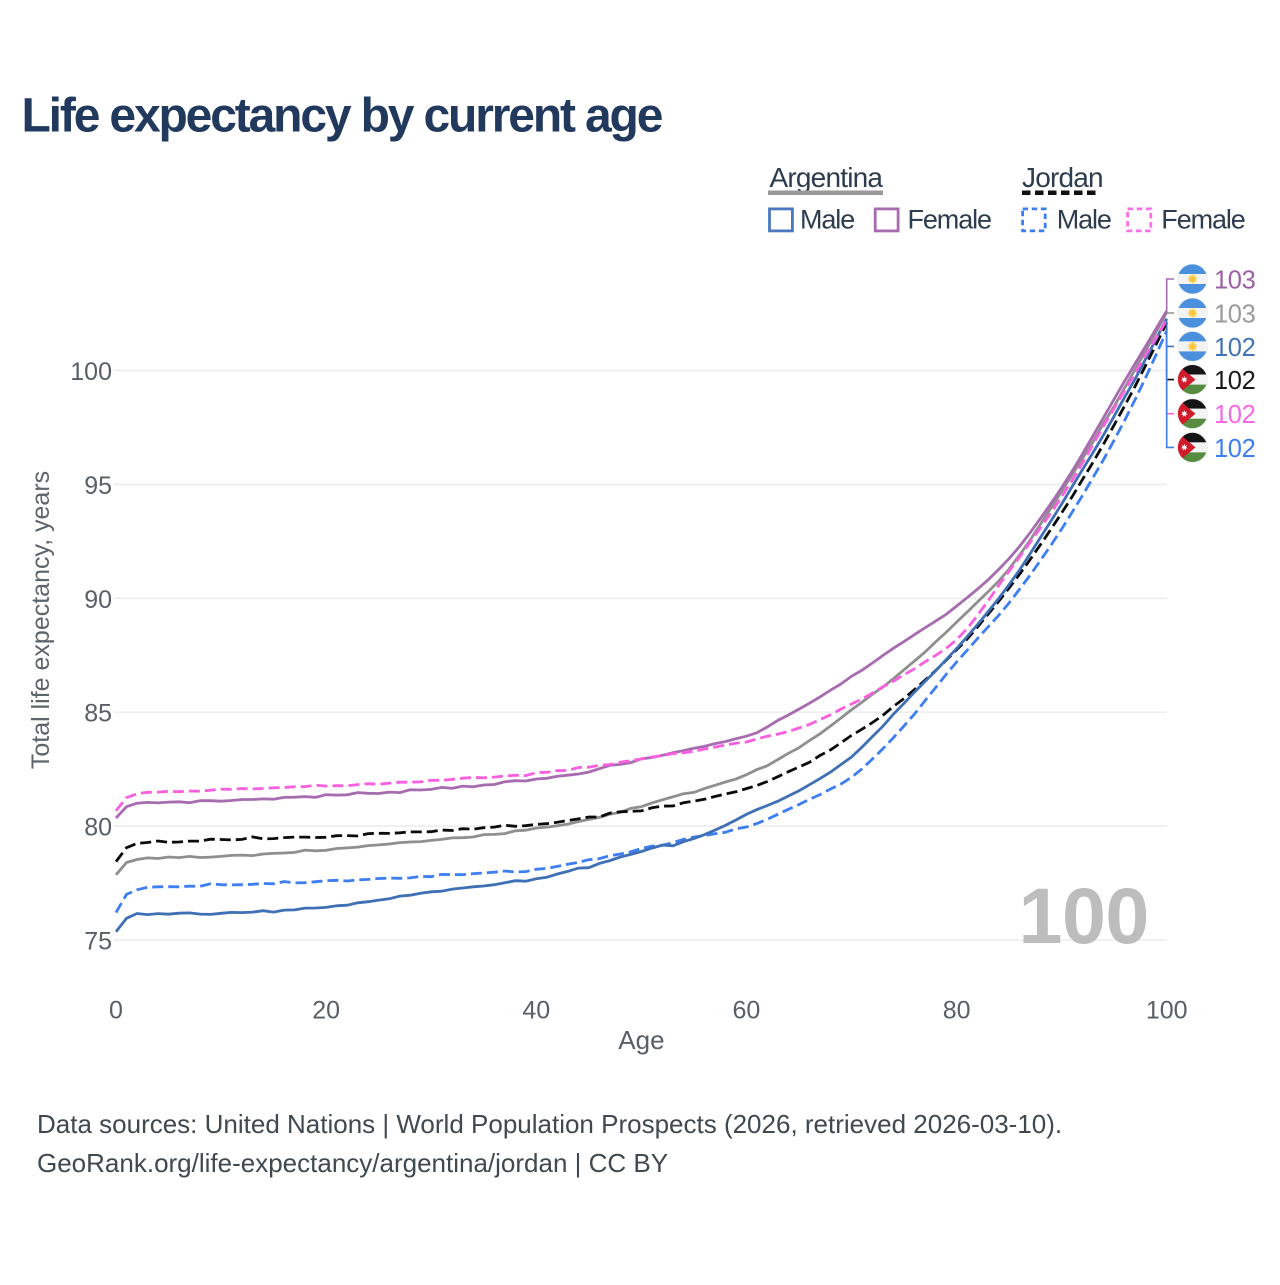 The width and height of the screenshot is (1280, 1285). What do you see at coordinates (98, 941) in the screenshot?
I see `svg-text: 75` at bounding box center [98, 941].